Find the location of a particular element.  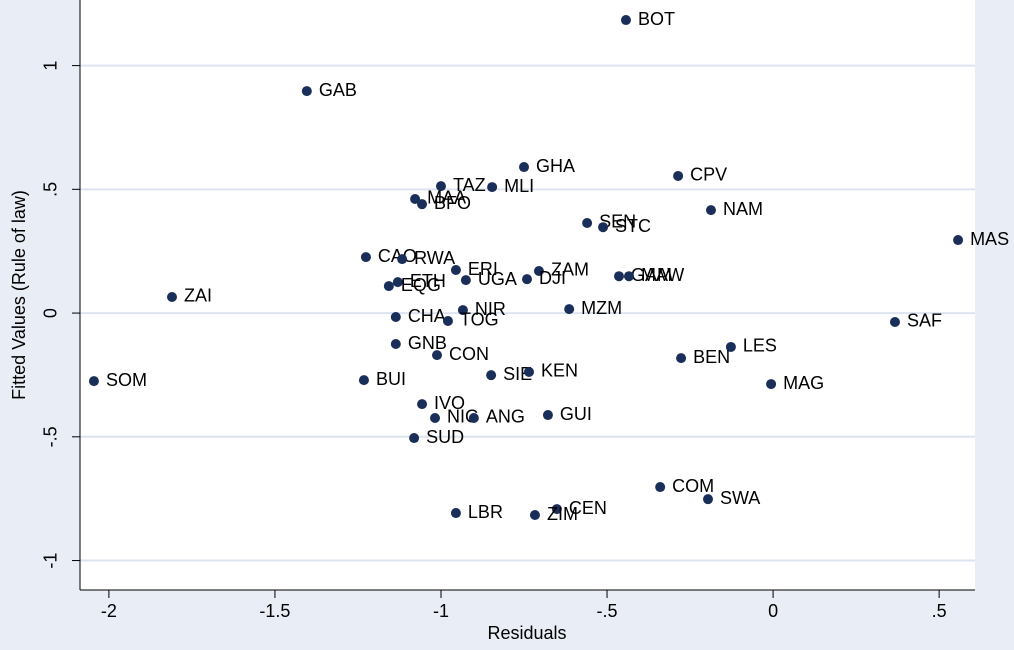

point-label: GNB is located at coordinates (427, 343).